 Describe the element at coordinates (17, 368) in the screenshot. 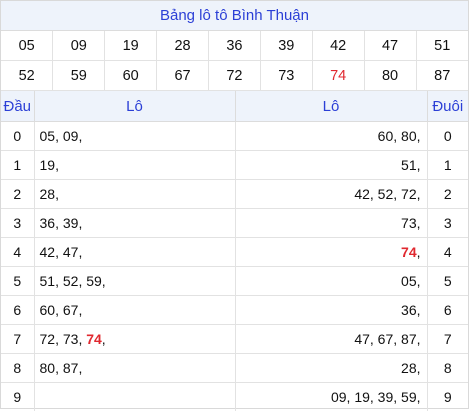

I see `dau-cell: 8` at that location.